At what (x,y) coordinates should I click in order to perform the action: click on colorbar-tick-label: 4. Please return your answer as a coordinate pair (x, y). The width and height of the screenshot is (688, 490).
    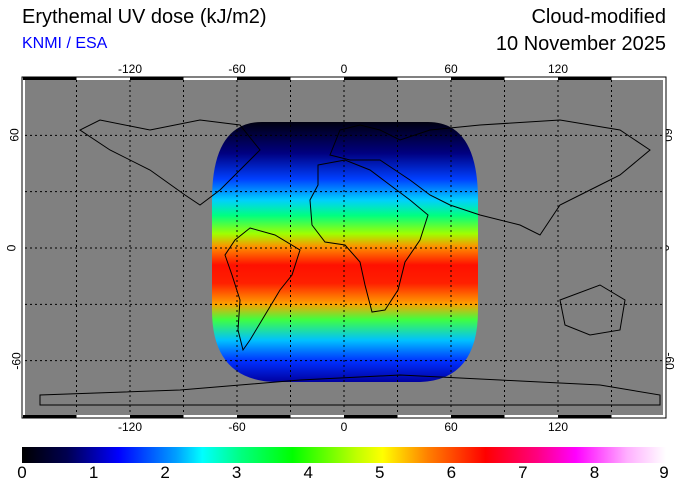
    Looking at the image, I should click on (308, 472).